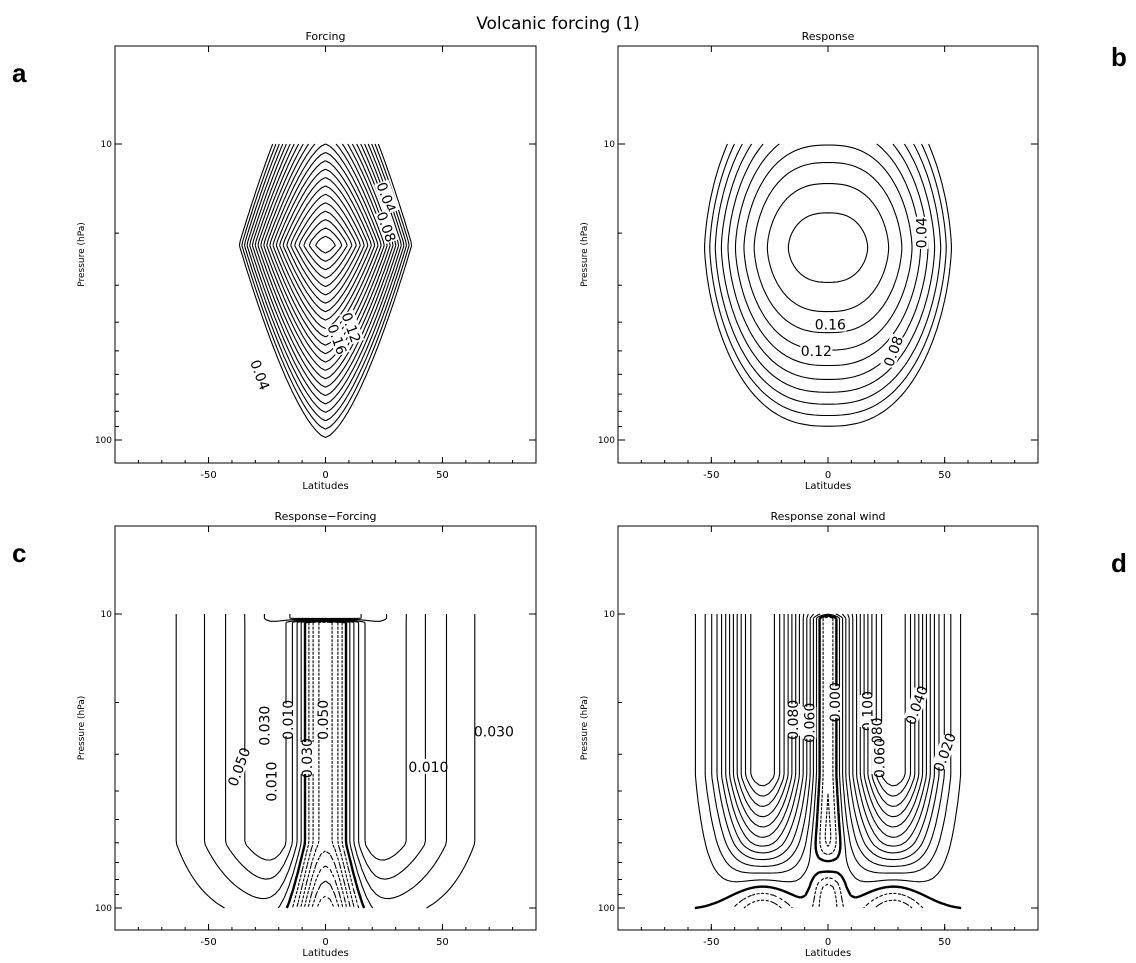 The width and height of the screenshot is (1136, 963). I want to click on contour-lines, so click(325, 761).